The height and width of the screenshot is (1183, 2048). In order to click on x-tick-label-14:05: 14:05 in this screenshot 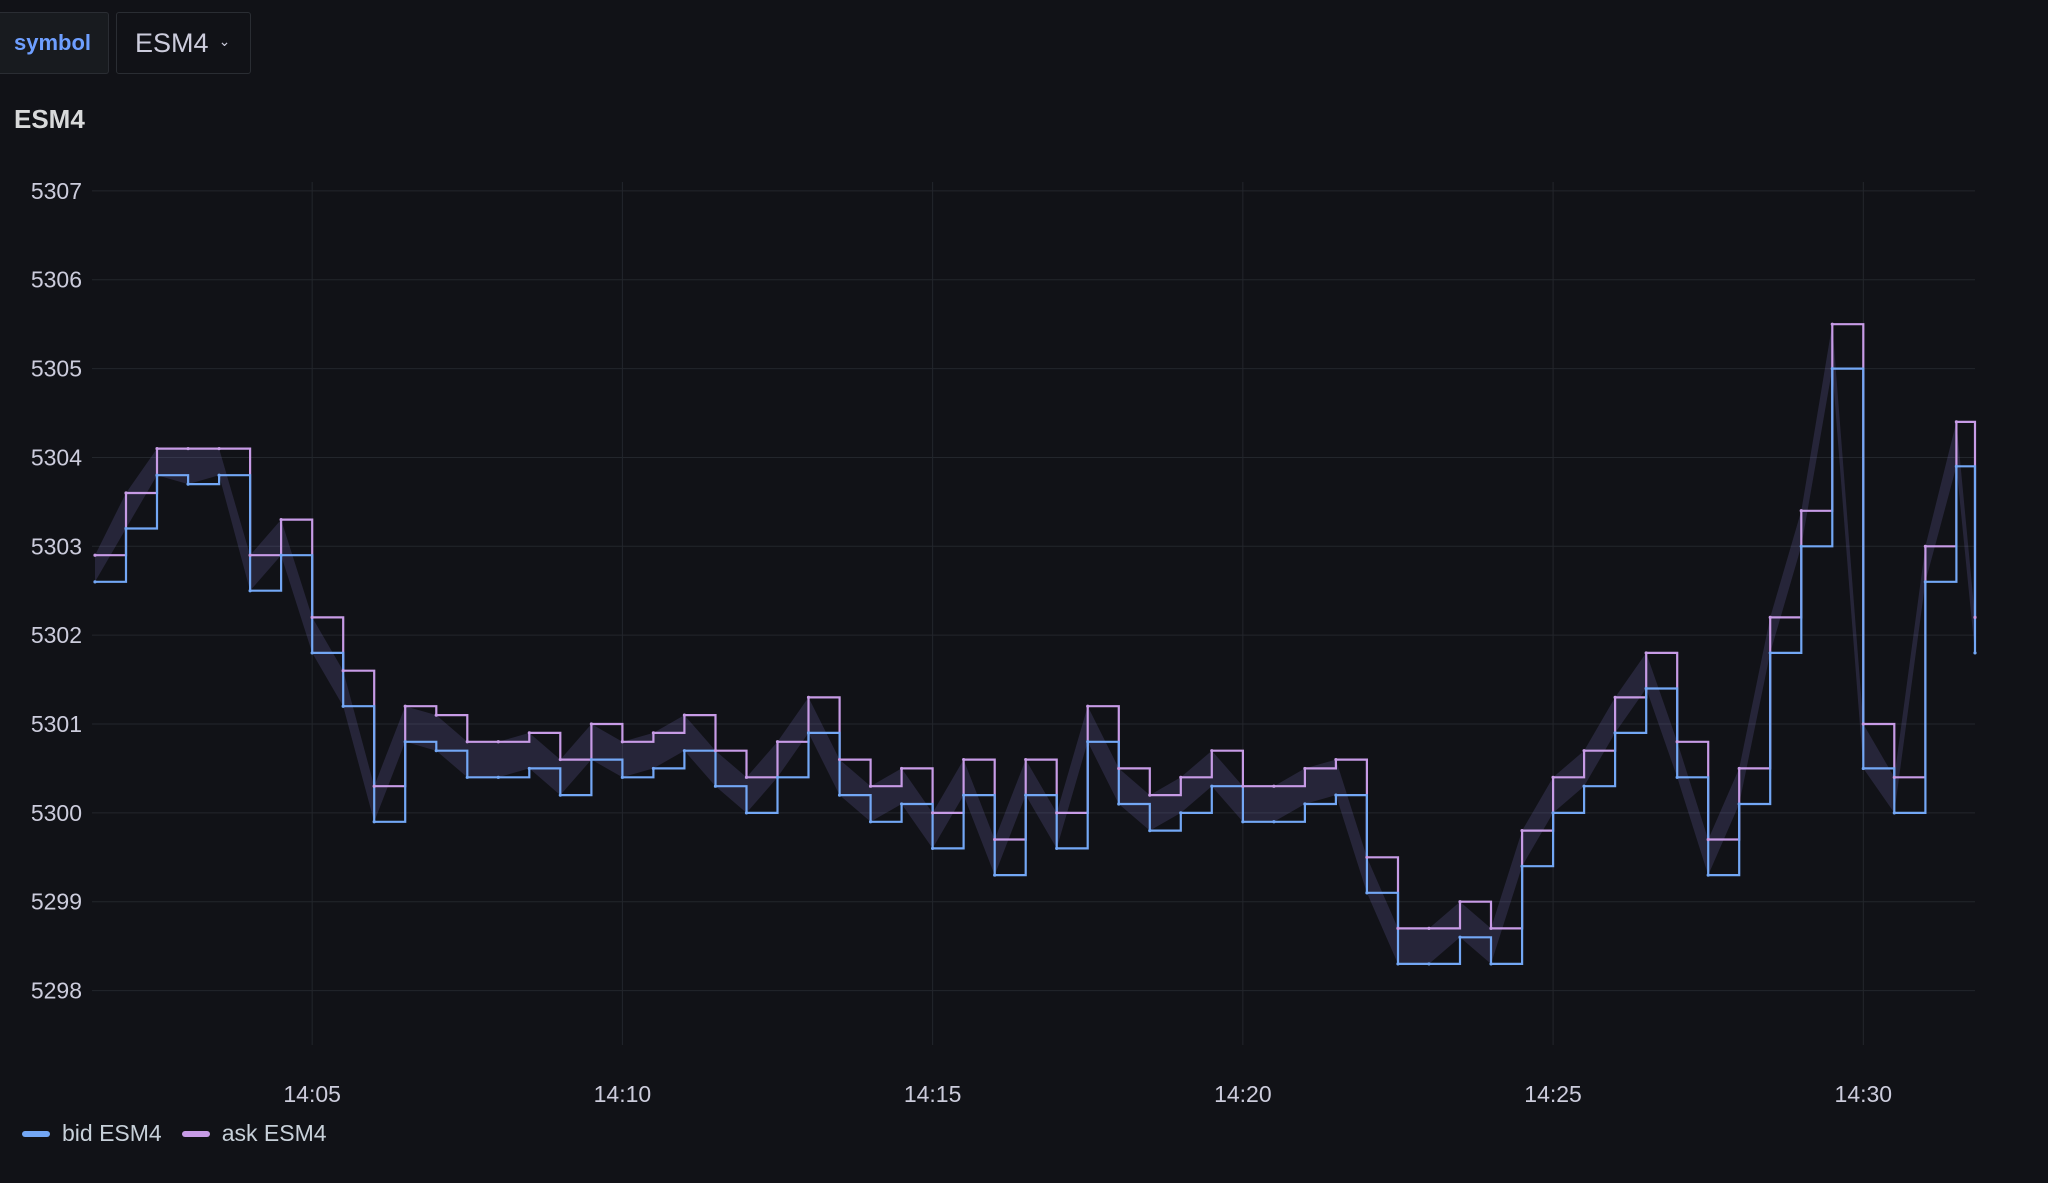, I will do `click(312, 1094)`.